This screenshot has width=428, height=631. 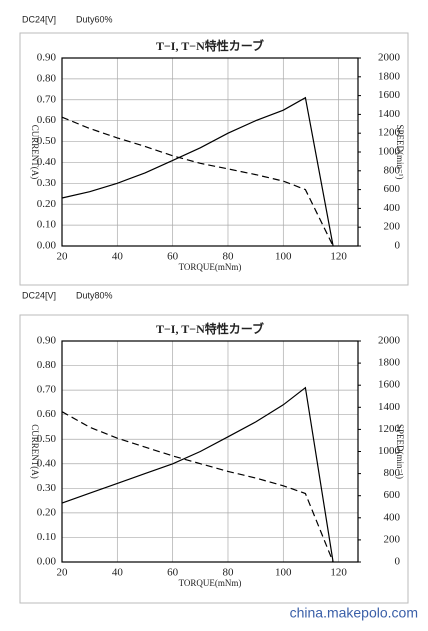 I want to click on watermark: china.makepolo.com, so click(x=354, y=613).